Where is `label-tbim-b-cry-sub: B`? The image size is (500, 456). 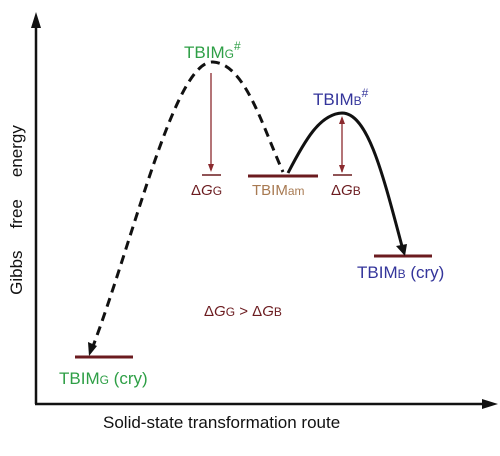 label-tbim-b-cry-sub: B is located at coordinates (401, 274).